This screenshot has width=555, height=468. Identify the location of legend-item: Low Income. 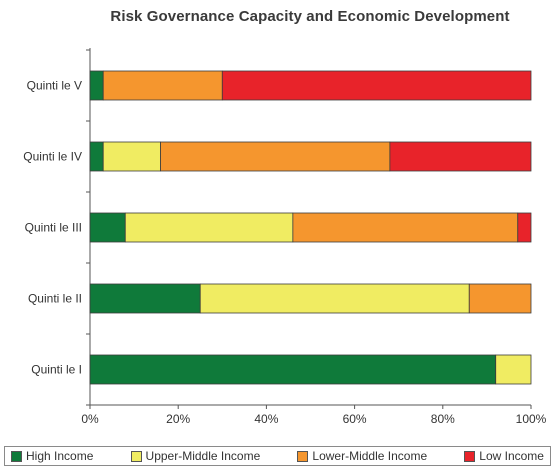
(504, 456).